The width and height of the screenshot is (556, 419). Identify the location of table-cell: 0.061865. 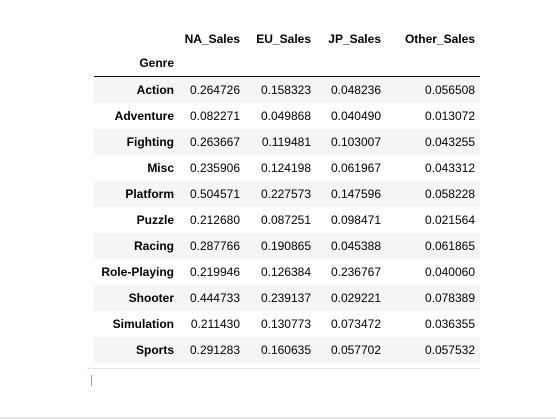
(449, 246).